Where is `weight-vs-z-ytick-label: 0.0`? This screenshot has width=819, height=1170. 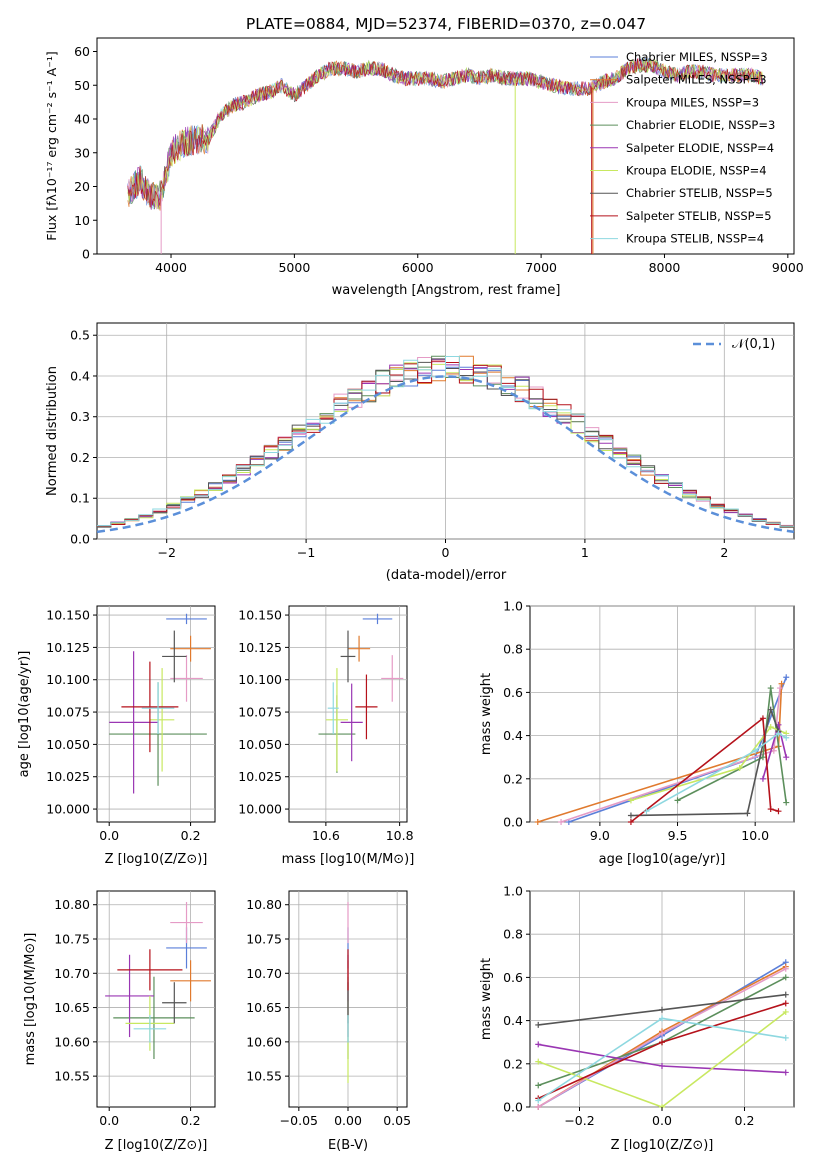 weight-vs-z-ytick-label: 0.0 is located at coordinates (513, 1107).